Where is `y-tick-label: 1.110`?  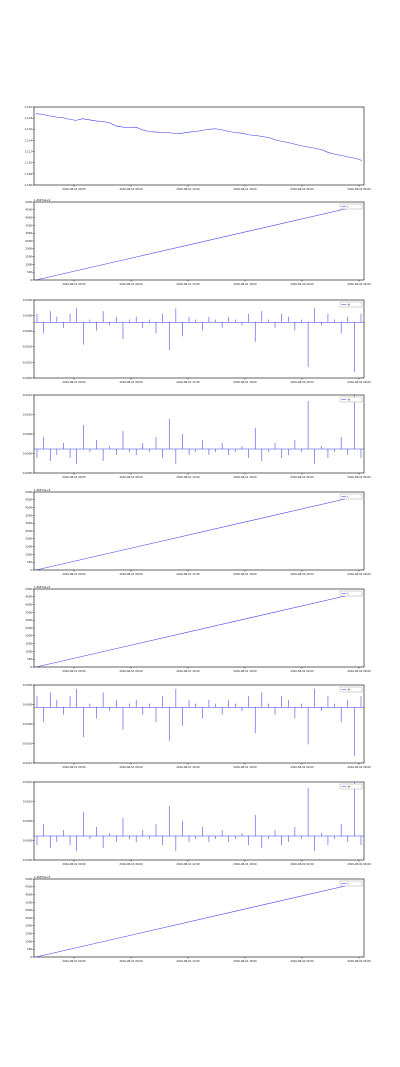 y-tick-label: 1.110 is located at coordinates (29, 163).